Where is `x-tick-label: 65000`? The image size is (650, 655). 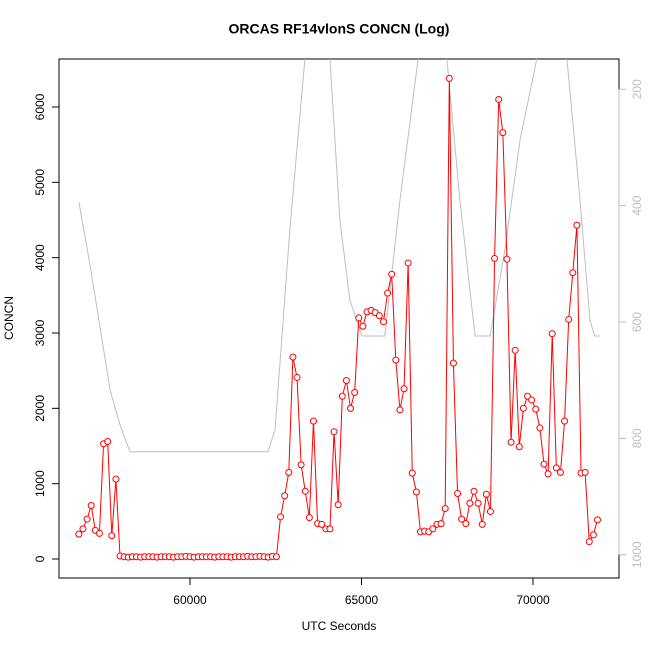 x-tick-label: 65000 is located at coordinates (362, 600).